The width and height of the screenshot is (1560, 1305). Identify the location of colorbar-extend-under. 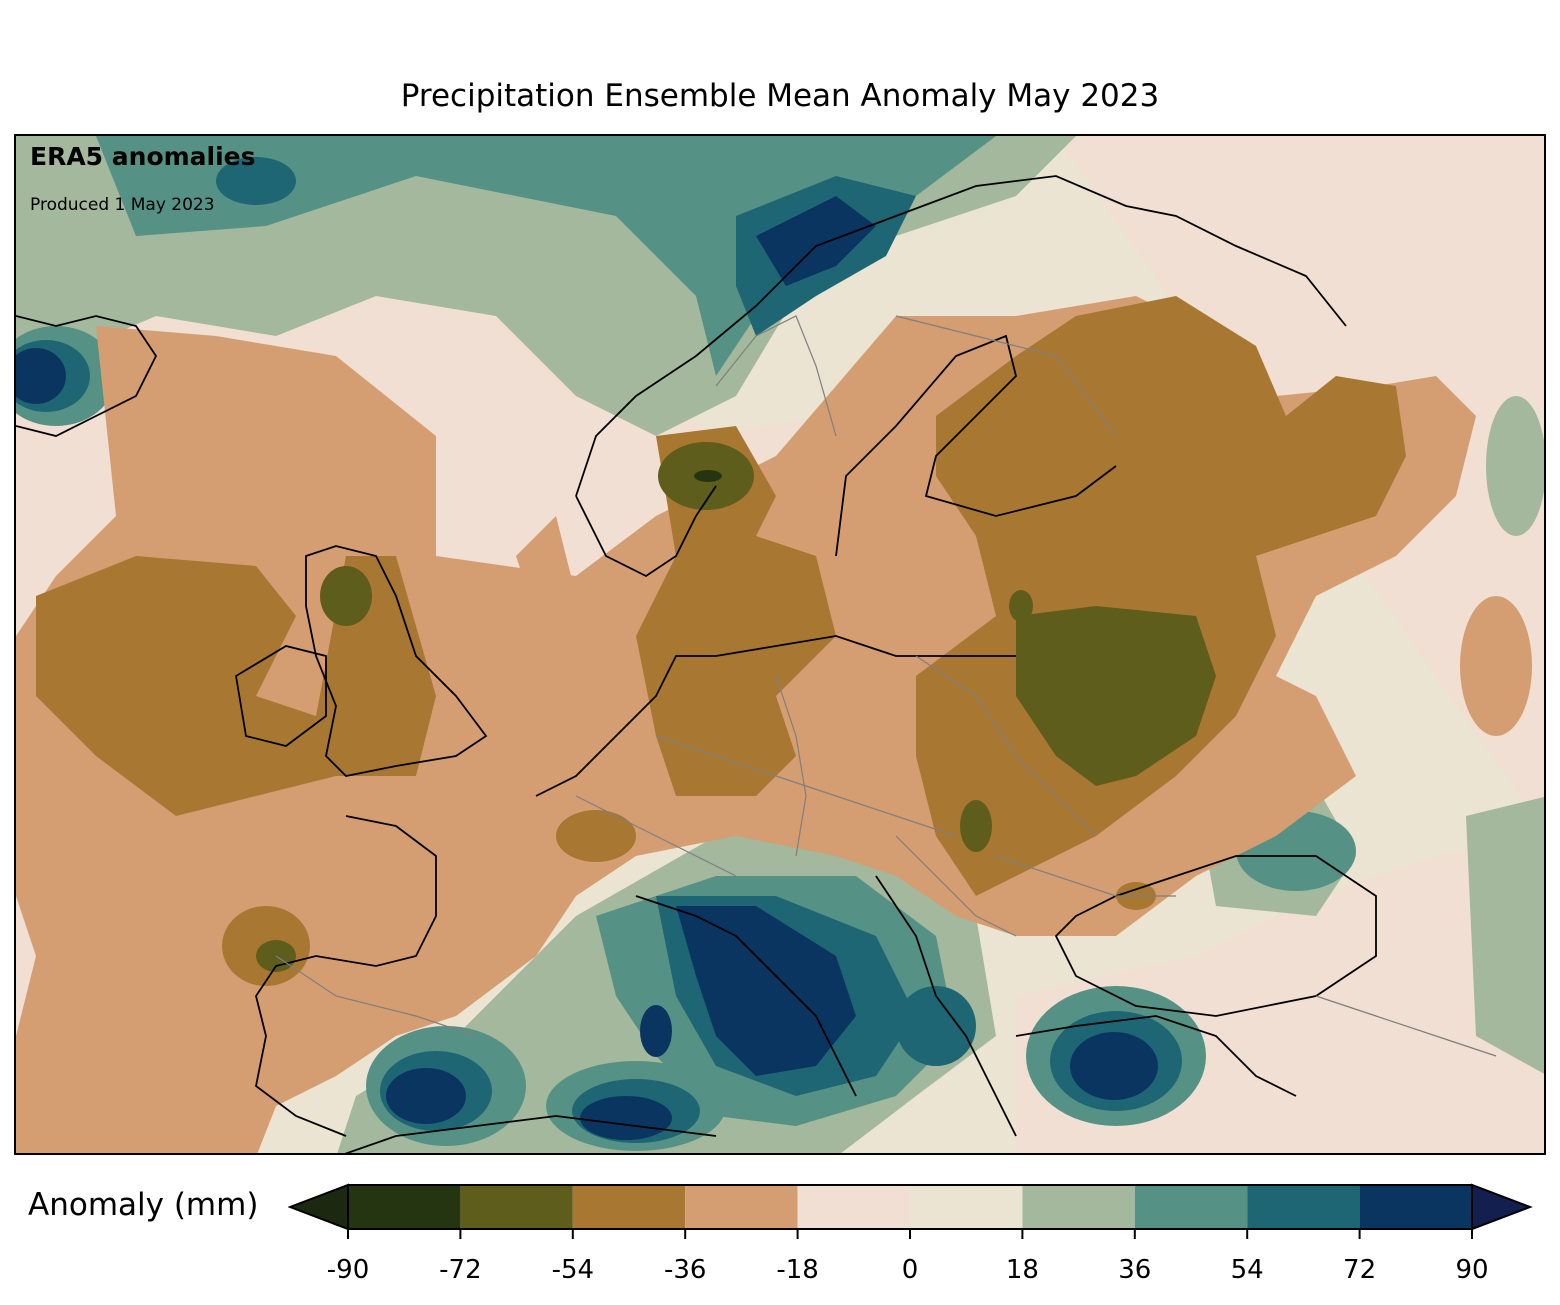
(318, 1207).